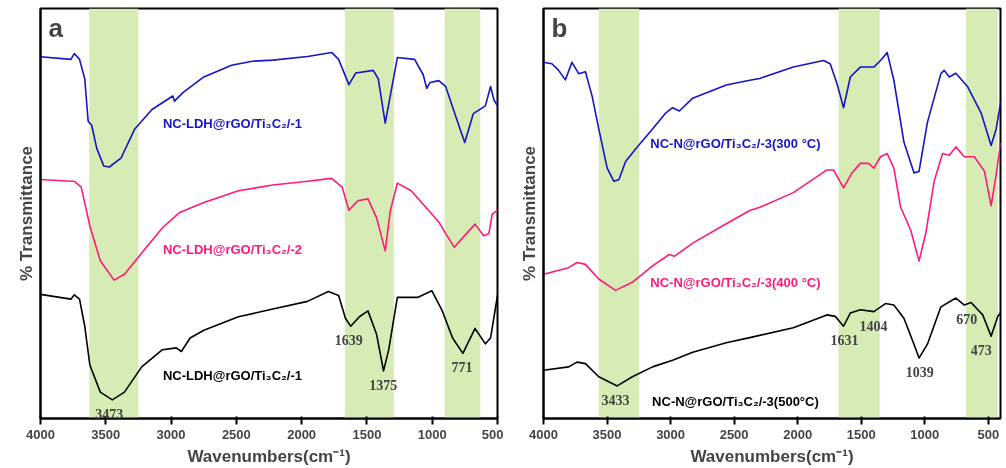 The image size is (1006, 468). Describe the element at coordinates (56, 27) in the screenshot. I see `chart-title: a` at that location.